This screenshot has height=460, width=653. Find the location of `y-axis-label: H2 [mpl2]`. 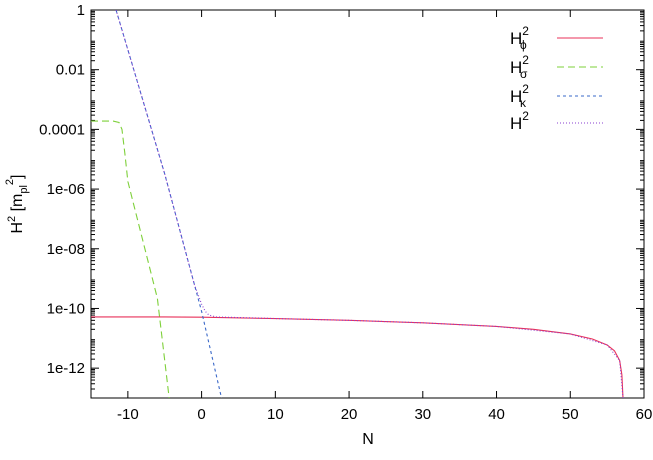

y-axis-label: H2 [mpl2] is located at coordinates (17, 203).